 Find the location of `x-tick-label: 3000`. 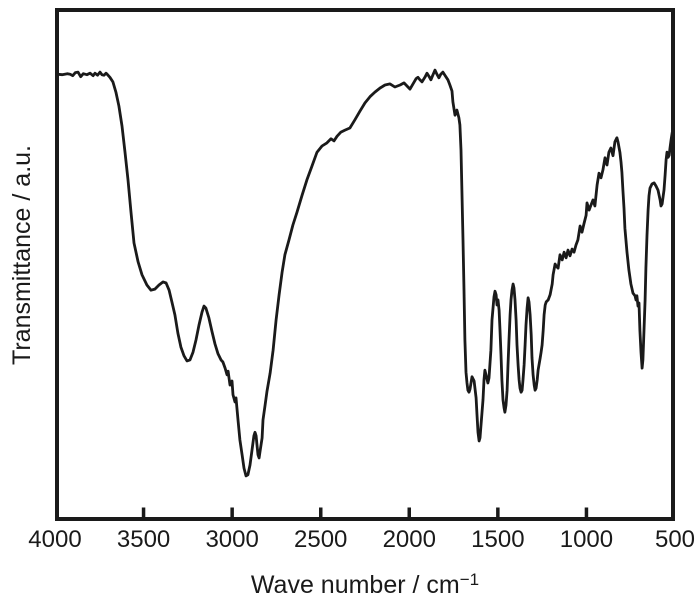

x-tick-label: 3000 is located at coordinates (232, 539).